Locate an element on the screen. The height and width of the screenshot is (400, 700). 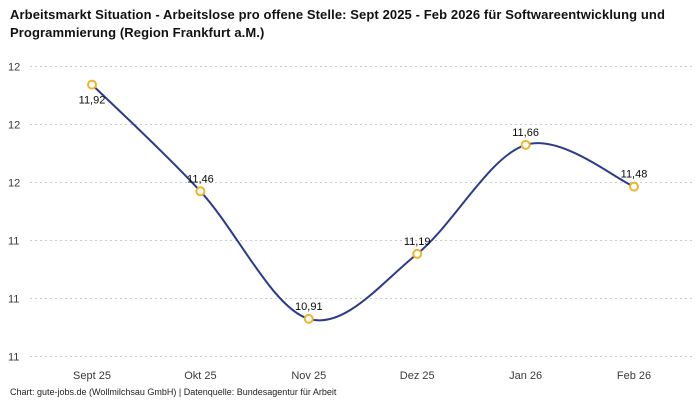
x-axis-tick-label: Nov 25 is located at coordinates (308, 376).